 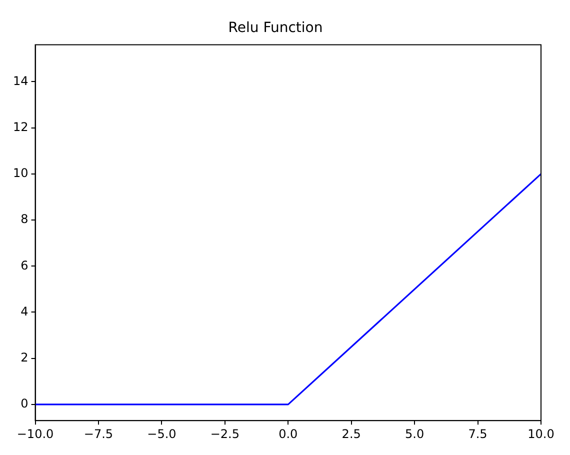 I want to click on y-tick-label: 6, so click(x=24, y=265).